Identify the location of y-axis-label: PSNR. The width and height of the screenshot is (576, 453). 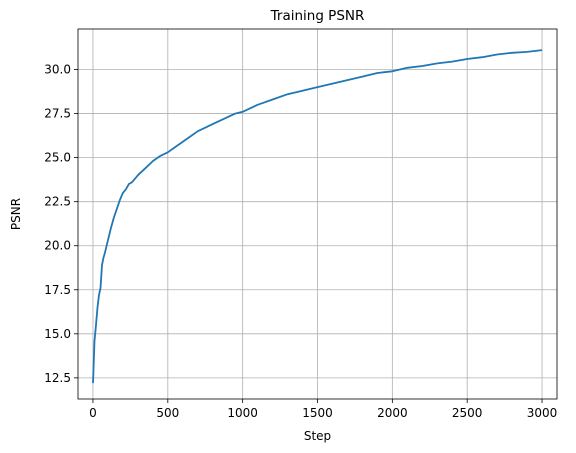
(16, 214).